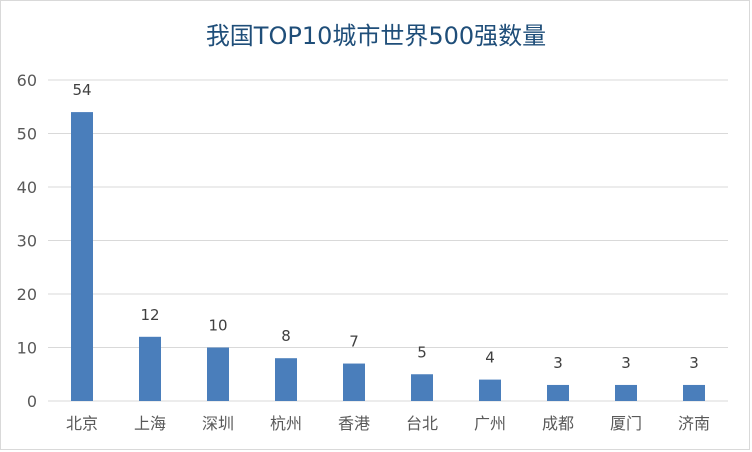 This screenshot has height=452, width=752. What do you see at coordinates (286, 423) in the screenshot?
I see `x-tick-label: 杭州` at bounding box center [286, 423].